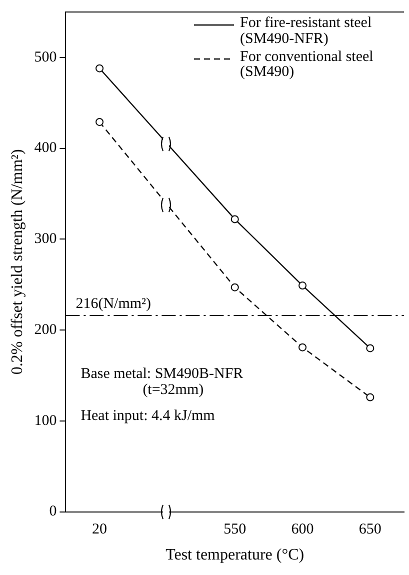  Describe the element at coordinates (162, 382) in the screenshot. I see `annotation: Base metal: SM490B-NFR (t=32mm)` at that location.